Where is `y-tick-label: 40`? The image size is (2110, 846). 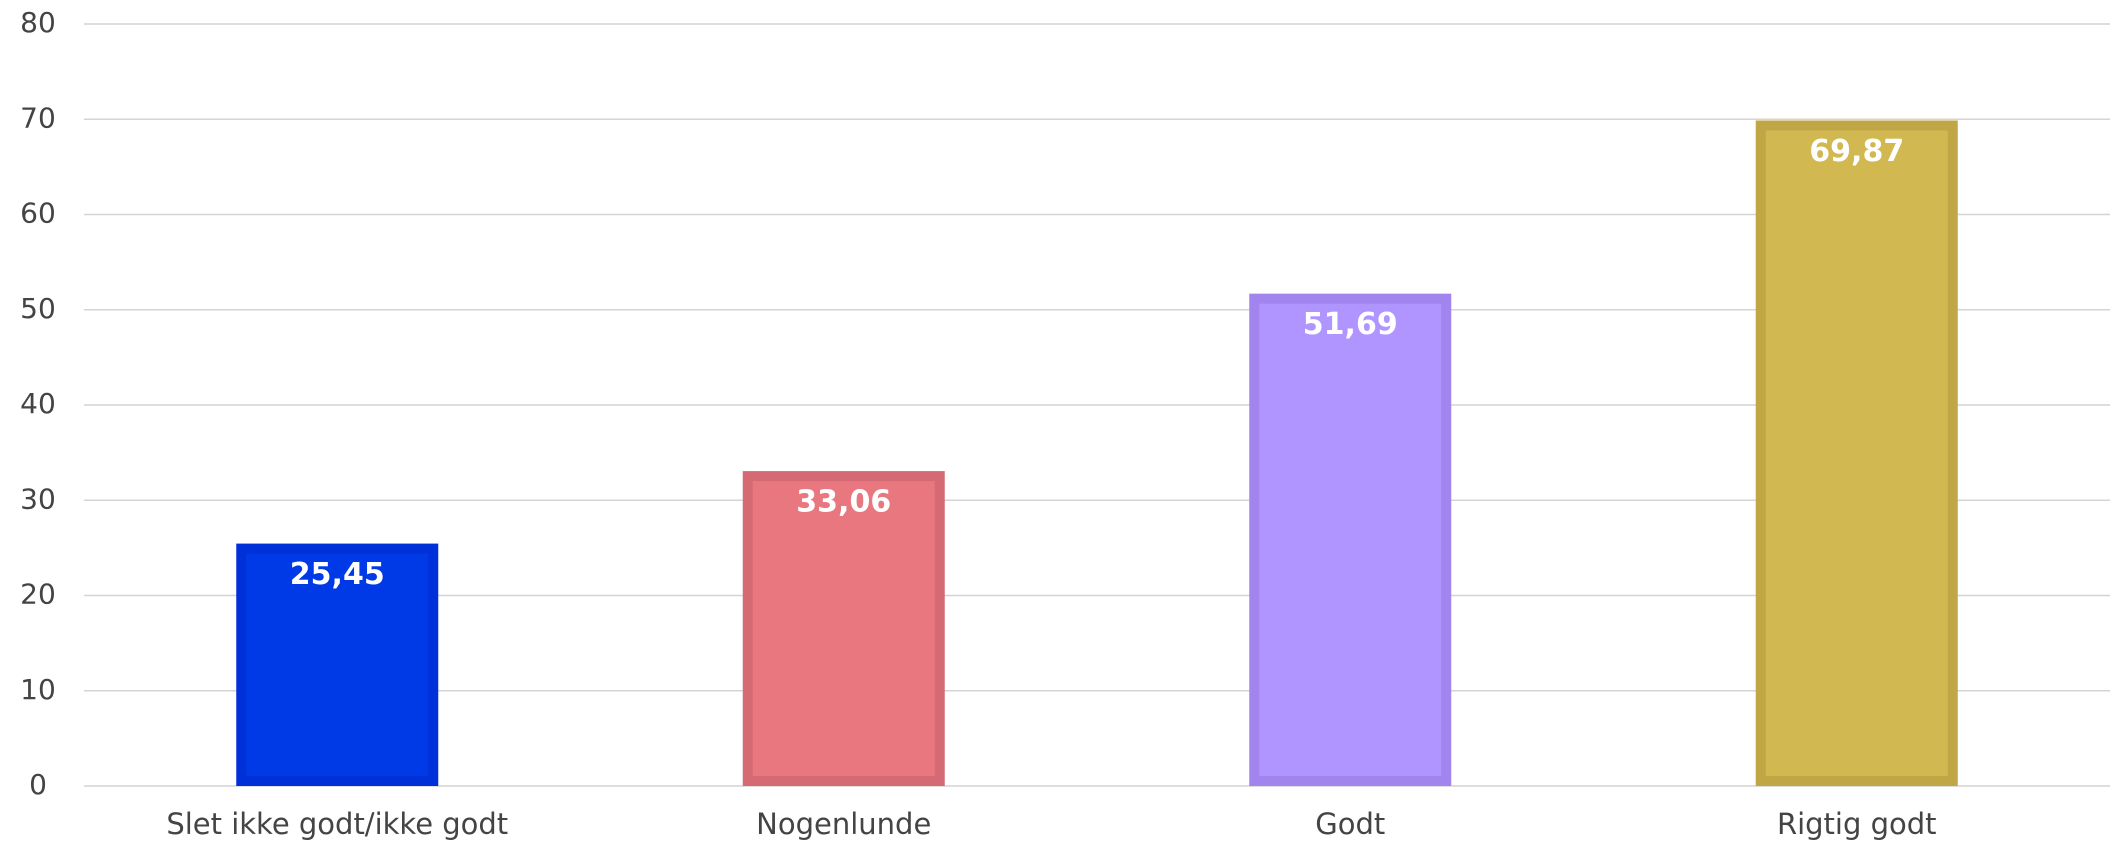 y-tick-label: 40 is located at coordinates (38, 403).